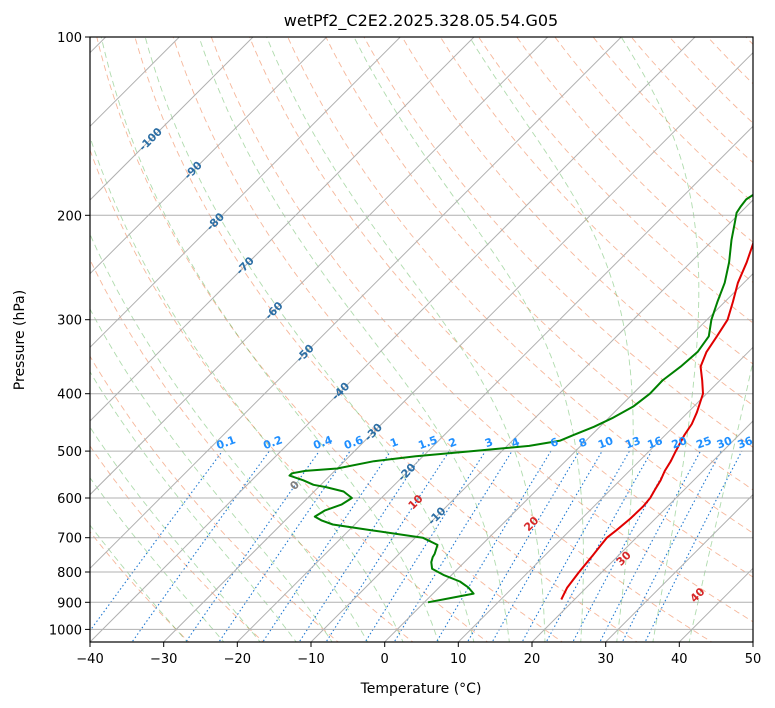  I want to click on isoline-label: 6, so click(554, 442).